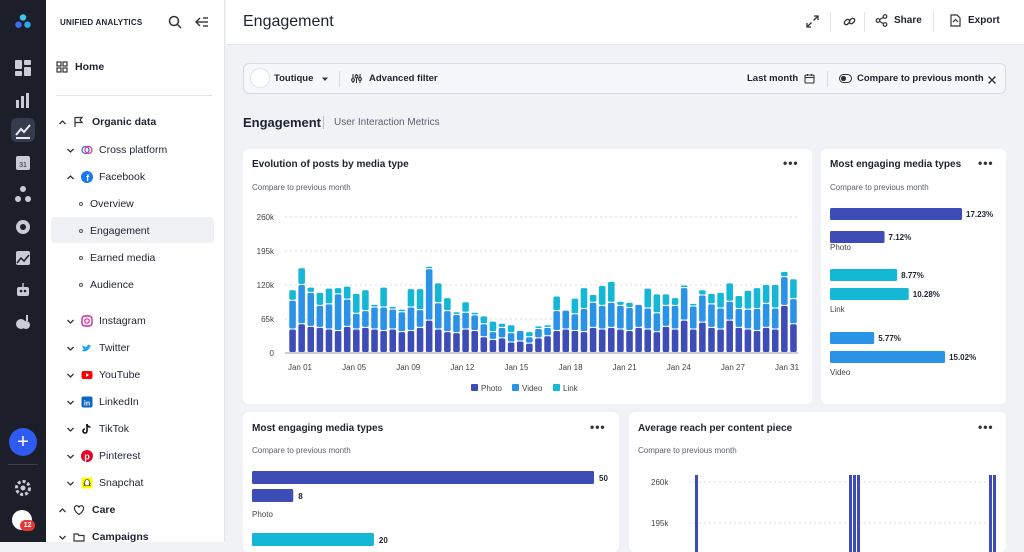 The image size is (1024, 552). What do you see at coordinates (116, 150) in the screenshot?
I see `sidebar-item-cross-platform: Cross platform` at bounding box center [116, 150].